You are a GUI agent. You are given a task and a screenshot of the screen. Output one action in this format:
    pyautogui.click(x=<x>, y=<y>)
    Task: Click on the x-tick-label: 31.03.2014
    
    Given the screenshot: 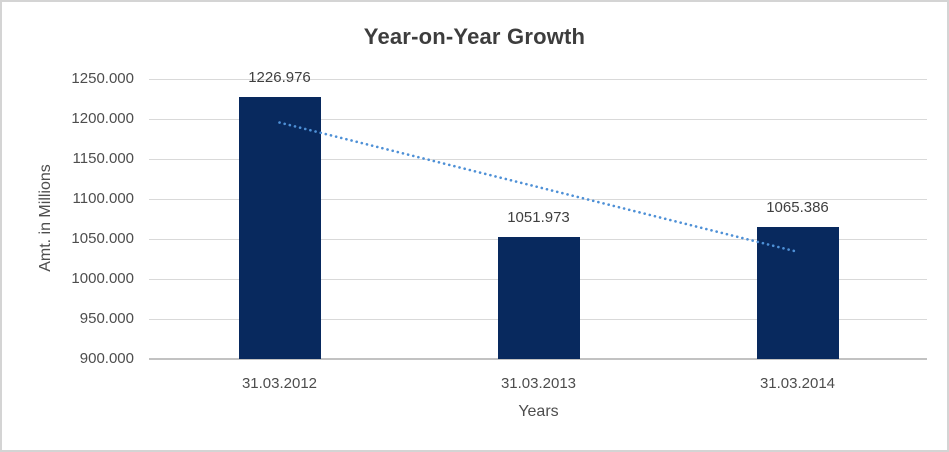 What is the action you would take?
    pyautogui.click(x=797, y=383)
    